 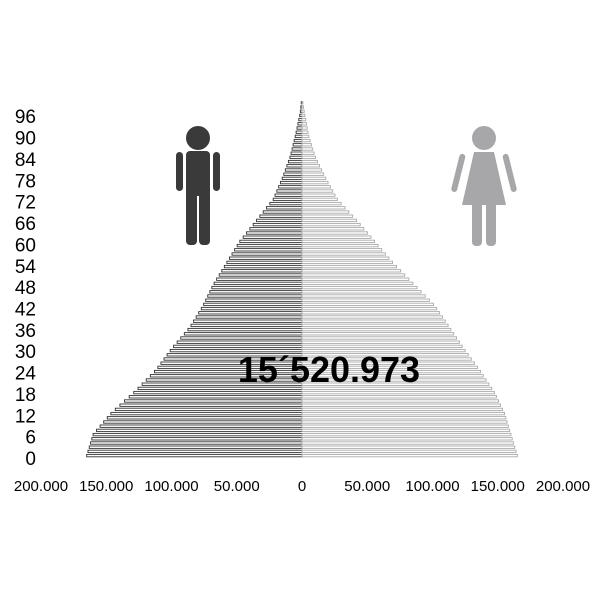 I want to click on y-tick-label: 78, so click(x=25, y=181).